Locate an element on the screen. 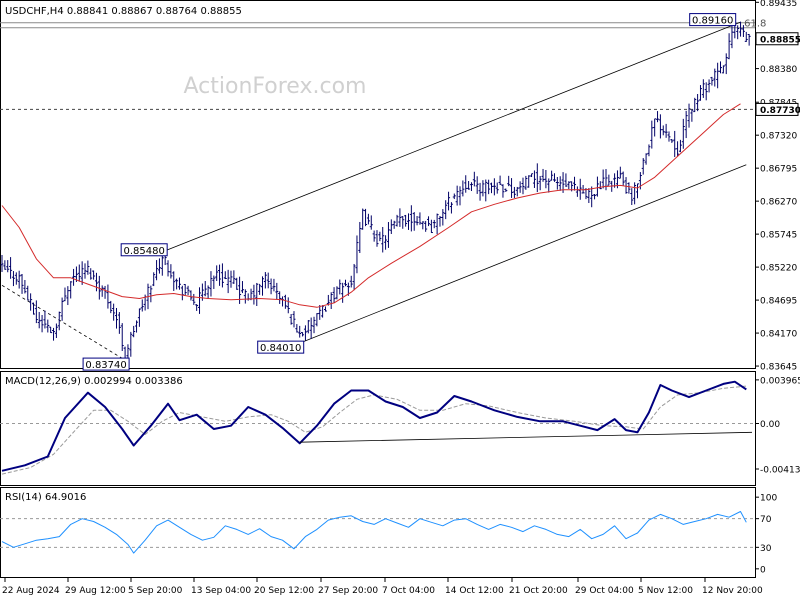  price-annotation-text: 61.8 is located at coordinates (755, 24).